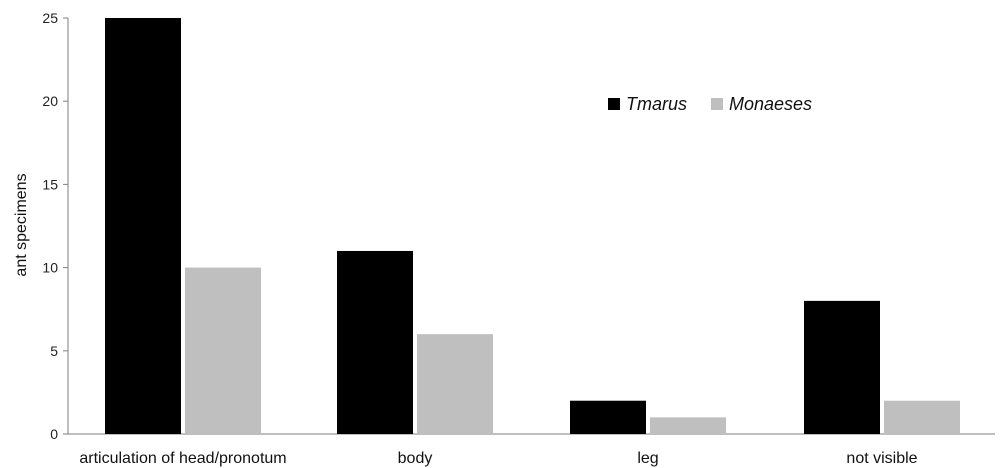 This screenshot has width=1001, height=468. What do you see at coordinates (55, 226) in the screenshot?
I see `y-axis: 0 5 10 15 20 25` at bounding box center [55, 226].